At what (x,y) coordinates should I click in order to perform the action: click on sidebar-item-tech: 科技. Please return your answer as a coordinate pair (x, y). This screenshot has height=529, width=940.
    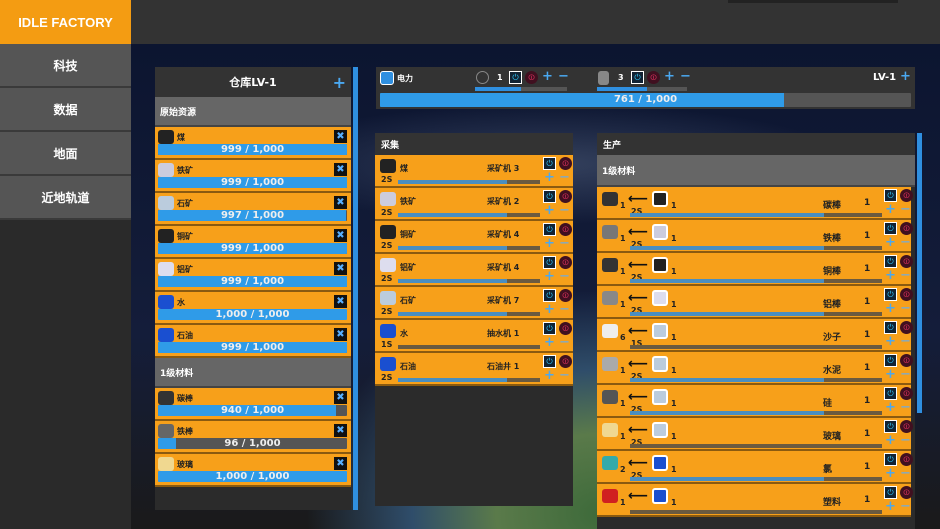
    Looking at the image, I should click on (65, 66).